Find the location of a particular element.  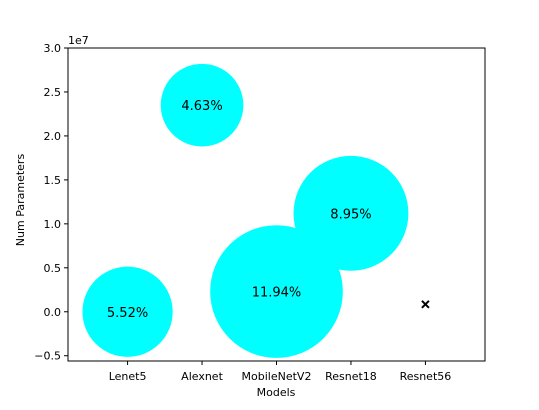

x-tick-label-alexnet: Alexnet is located at coordinates (202, 376).